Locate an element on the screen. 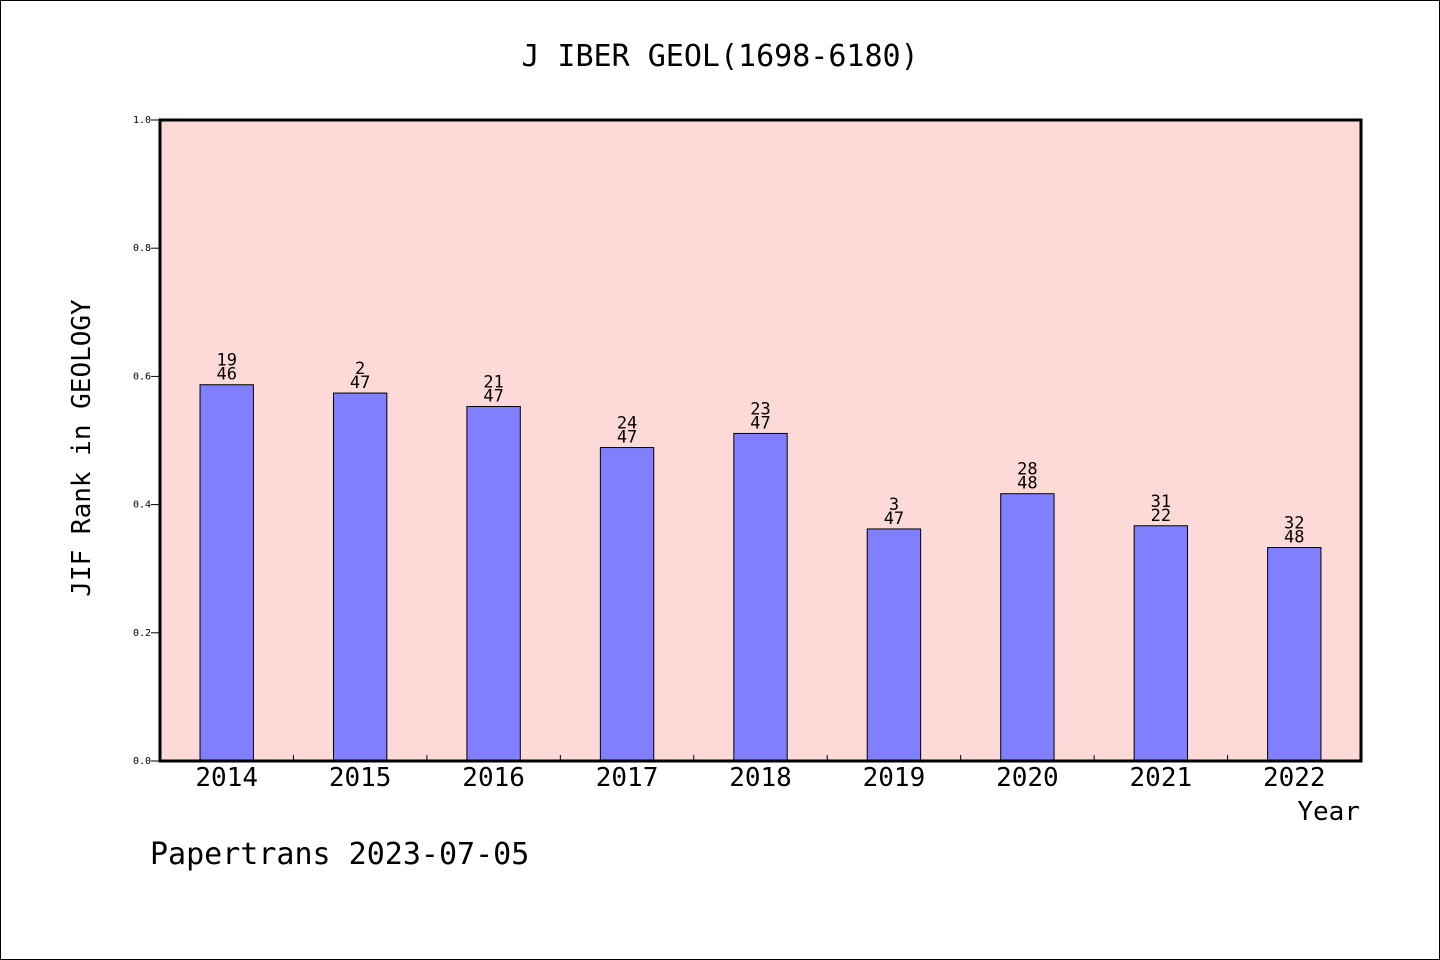 This screenshot has height=960, width=1440. y-tick-label: 0.4 is located at coordinates (142, 505).